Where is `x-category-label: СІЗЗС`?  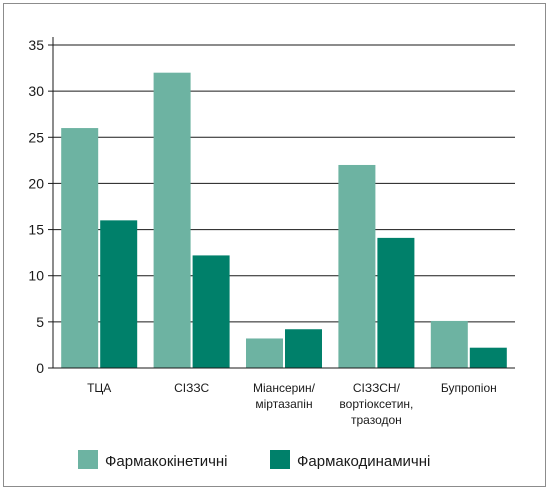 x-category-label: СІЗЗС is located at coordinates (191, 388).